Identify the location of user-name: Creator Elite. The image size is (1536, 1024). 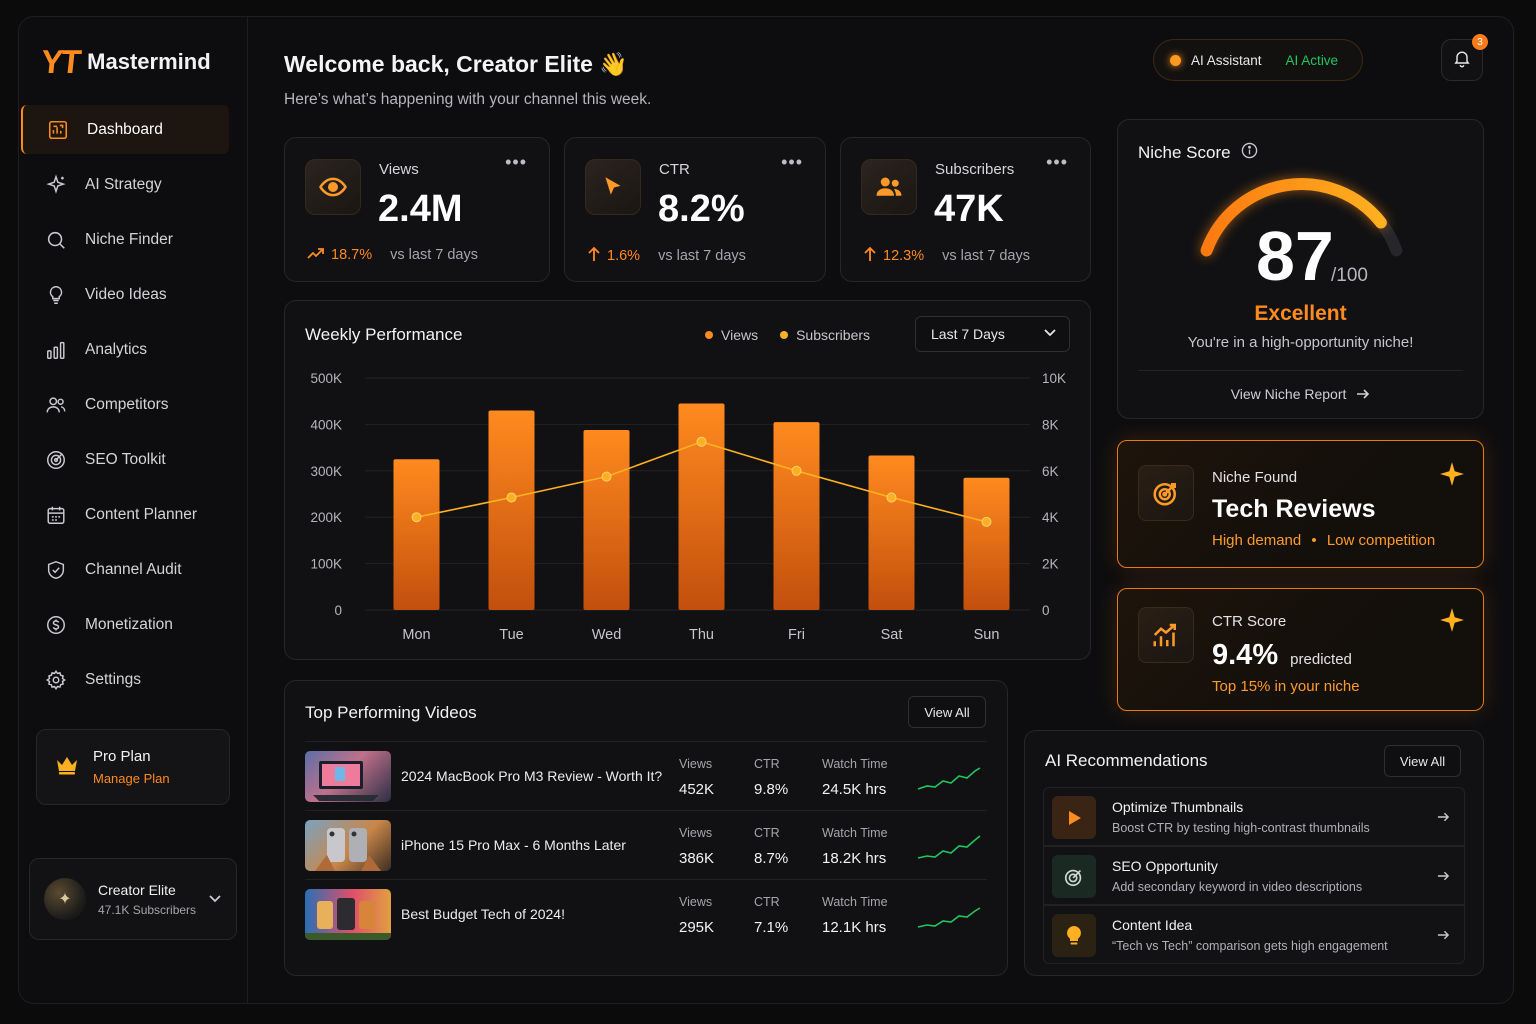
(137, 889).